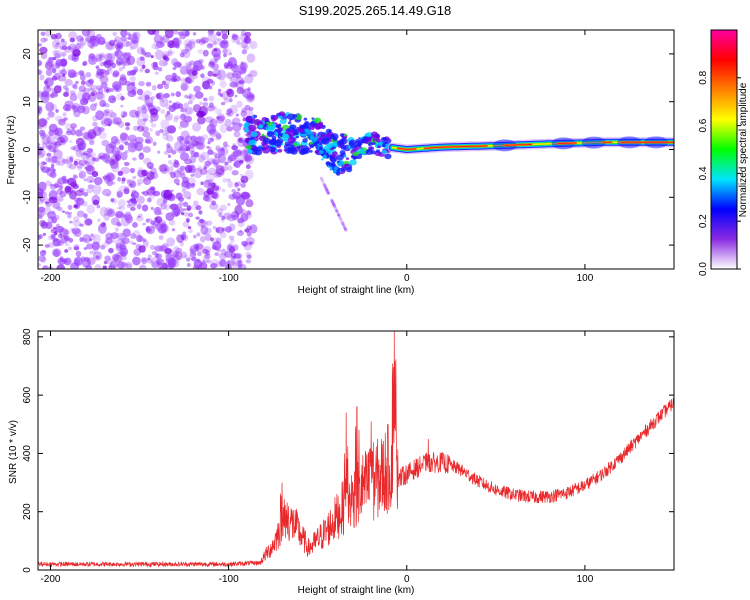 Image resolution: width=750 pixels, height=600 pixels. Describe the element at coordinates (27, 394) in the screenshot. I see `snr-ytick-label: 600` at that location.